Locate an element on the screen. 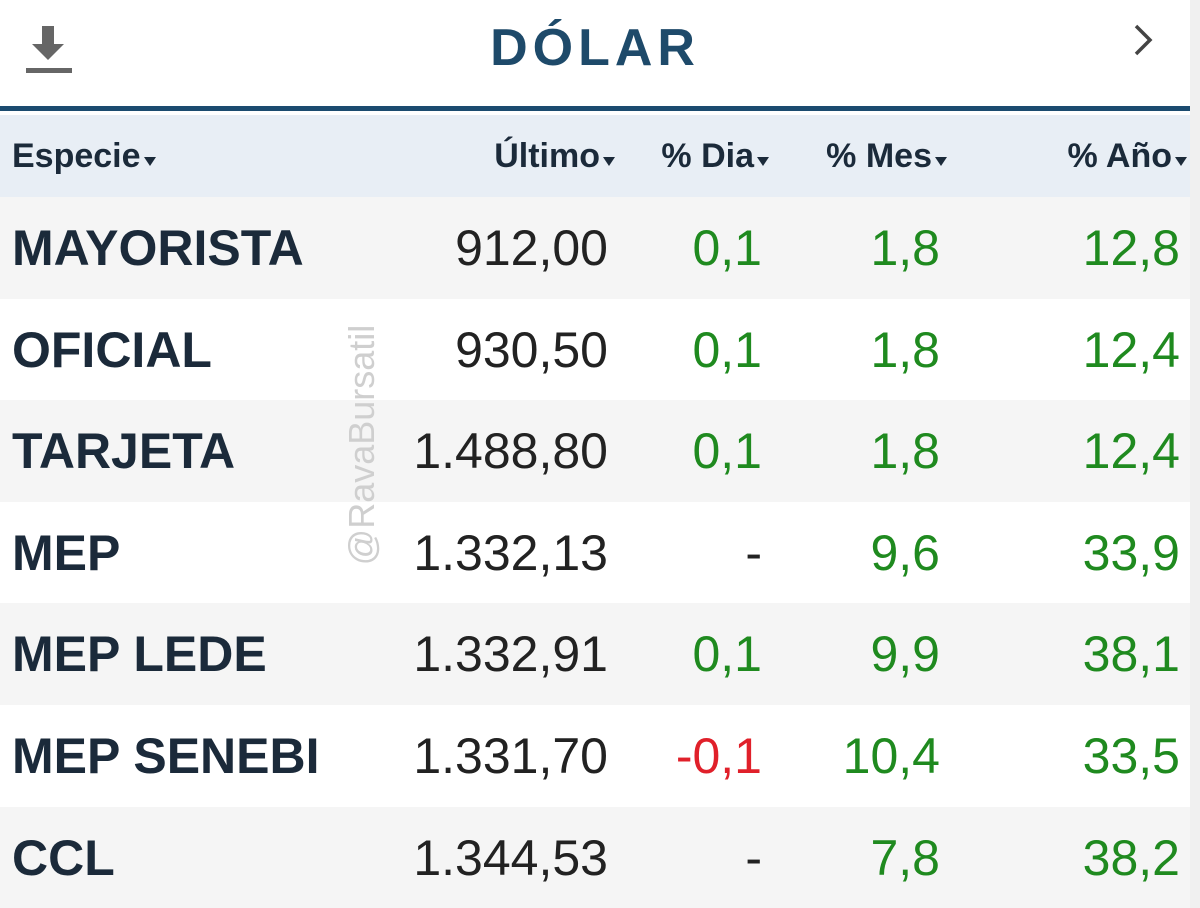 The height and width of the screenshot is (908, 1200). value-cell: 1.344,53 is located at coordinates (510, 857).